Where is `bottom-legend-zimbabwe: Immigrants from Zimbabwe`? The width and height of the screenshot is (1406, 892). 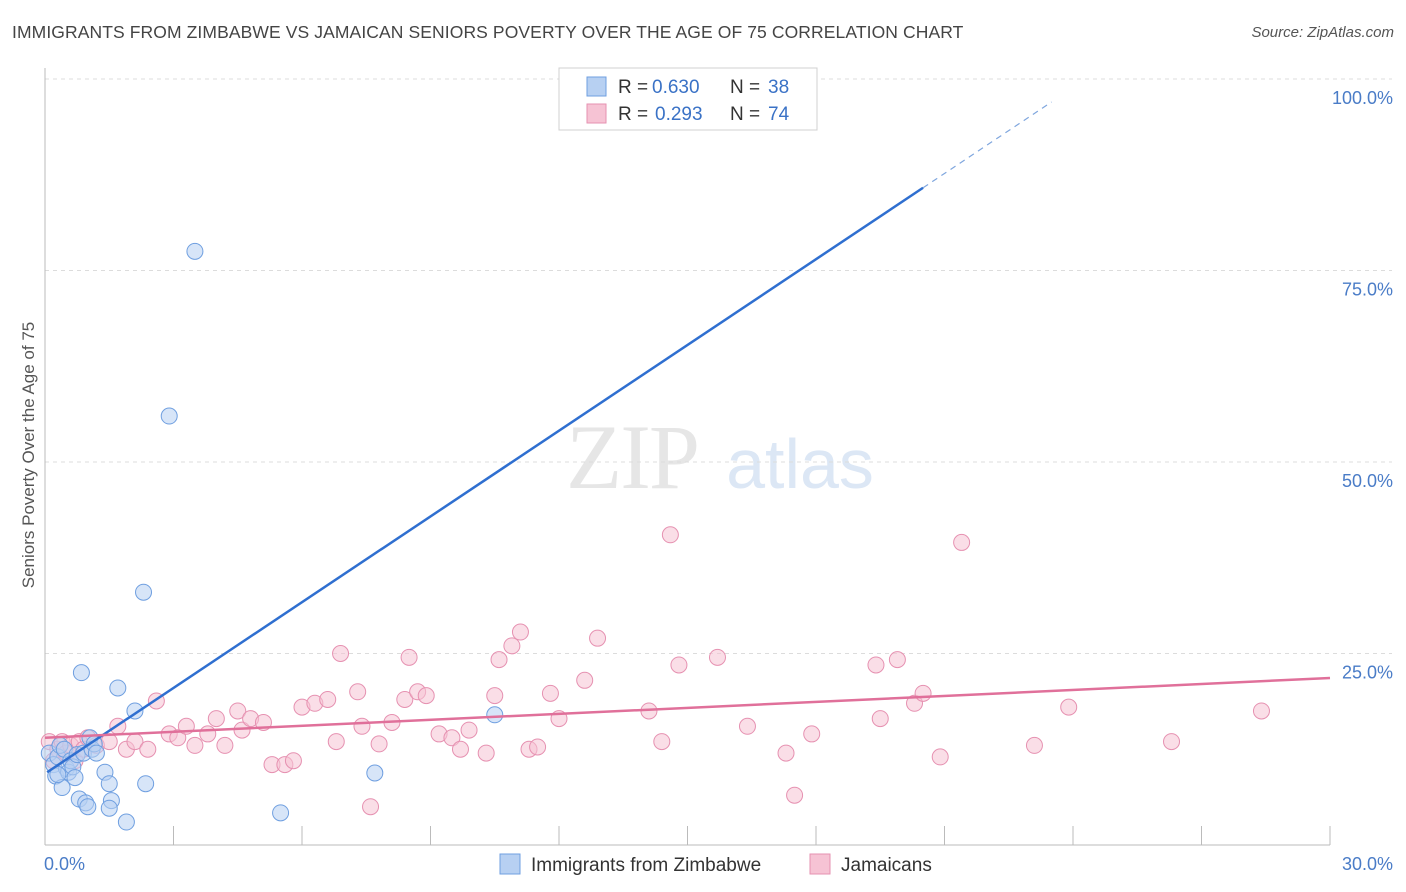 bottom-legend-zimbabwe: Immigrants from Zimbabwe is located at coordinates (646, 865).